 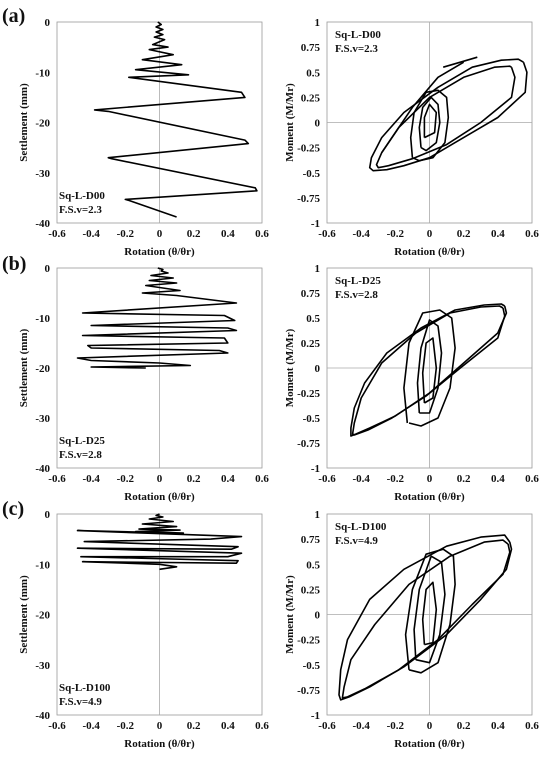 I want to click on panel-label-b: (b), so click(x=14, y=264).